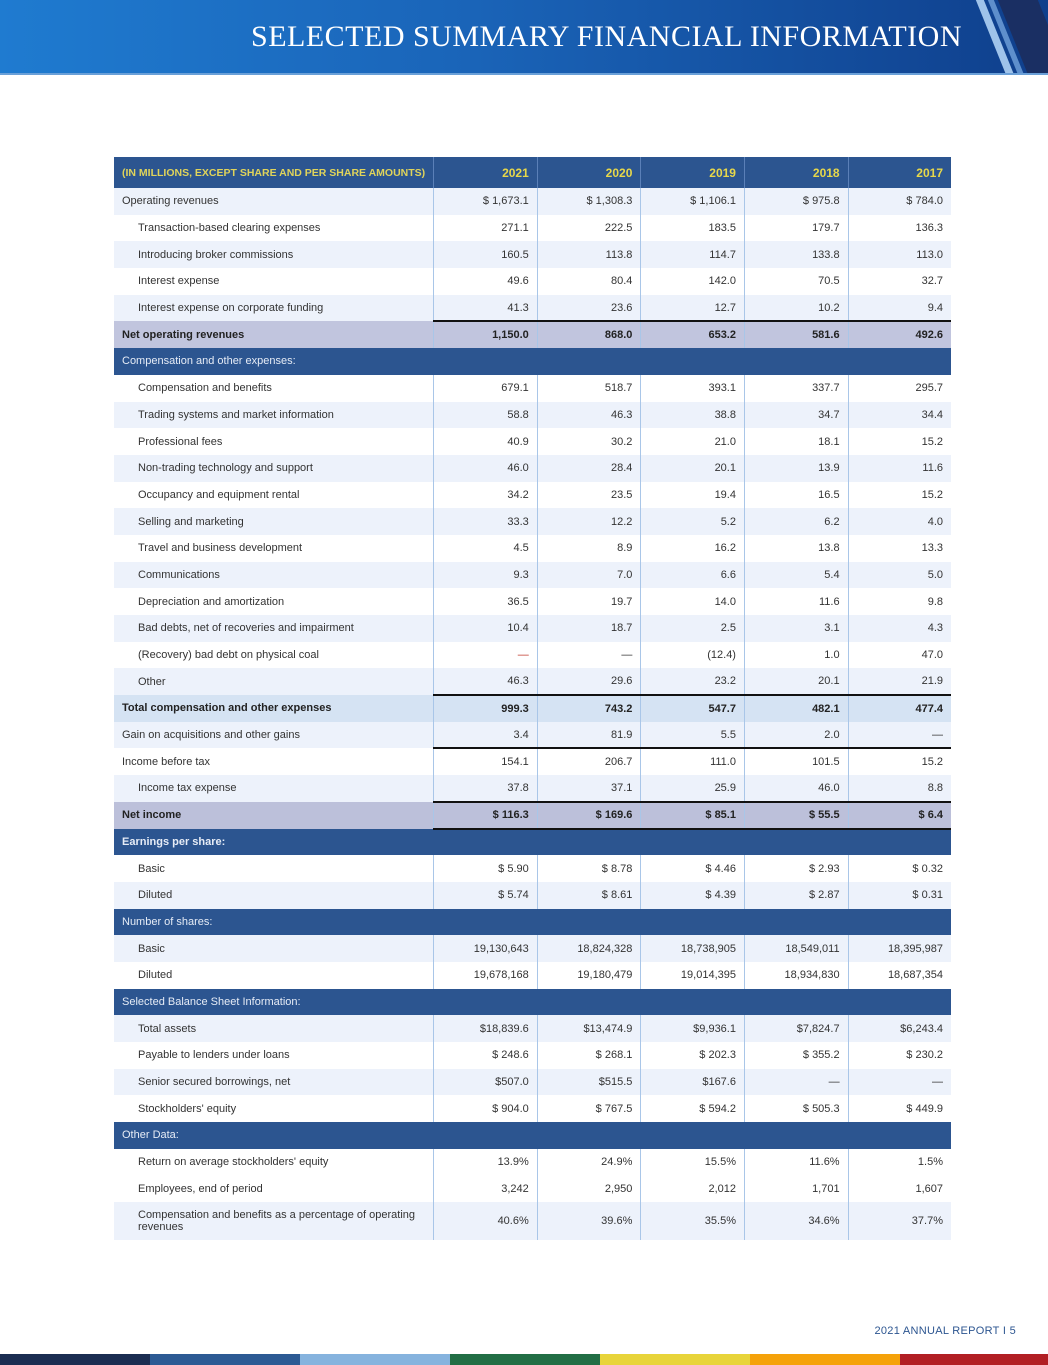 The image size is (1048, 1365). I want to click on cell-2018: 581.6, so click(796, 334).